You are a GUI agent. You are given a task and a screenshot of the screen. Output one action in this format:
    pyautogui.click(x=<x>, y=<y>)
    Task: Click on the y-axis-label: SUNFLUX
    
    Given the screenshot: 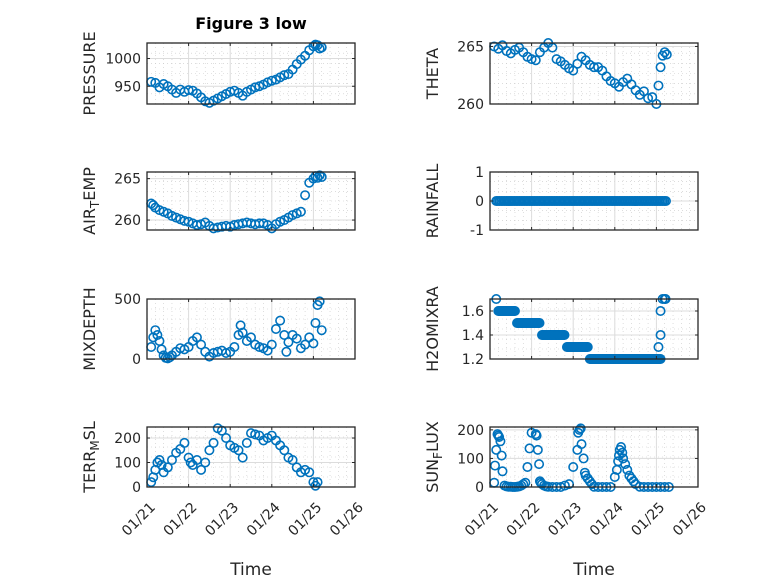 What is the action you would take?
    pyautogui.click(x=434, y=457)
    